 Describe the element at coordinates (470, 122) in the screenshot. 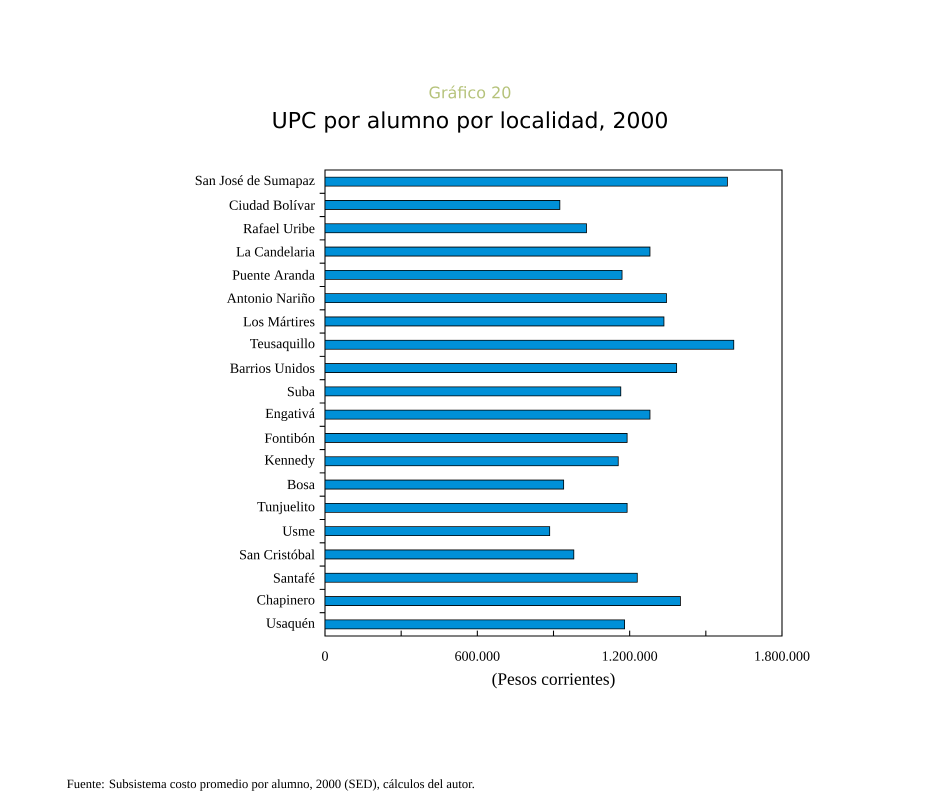

I see `chart-title: UPC por alumno por localidad, 2000` at that location.